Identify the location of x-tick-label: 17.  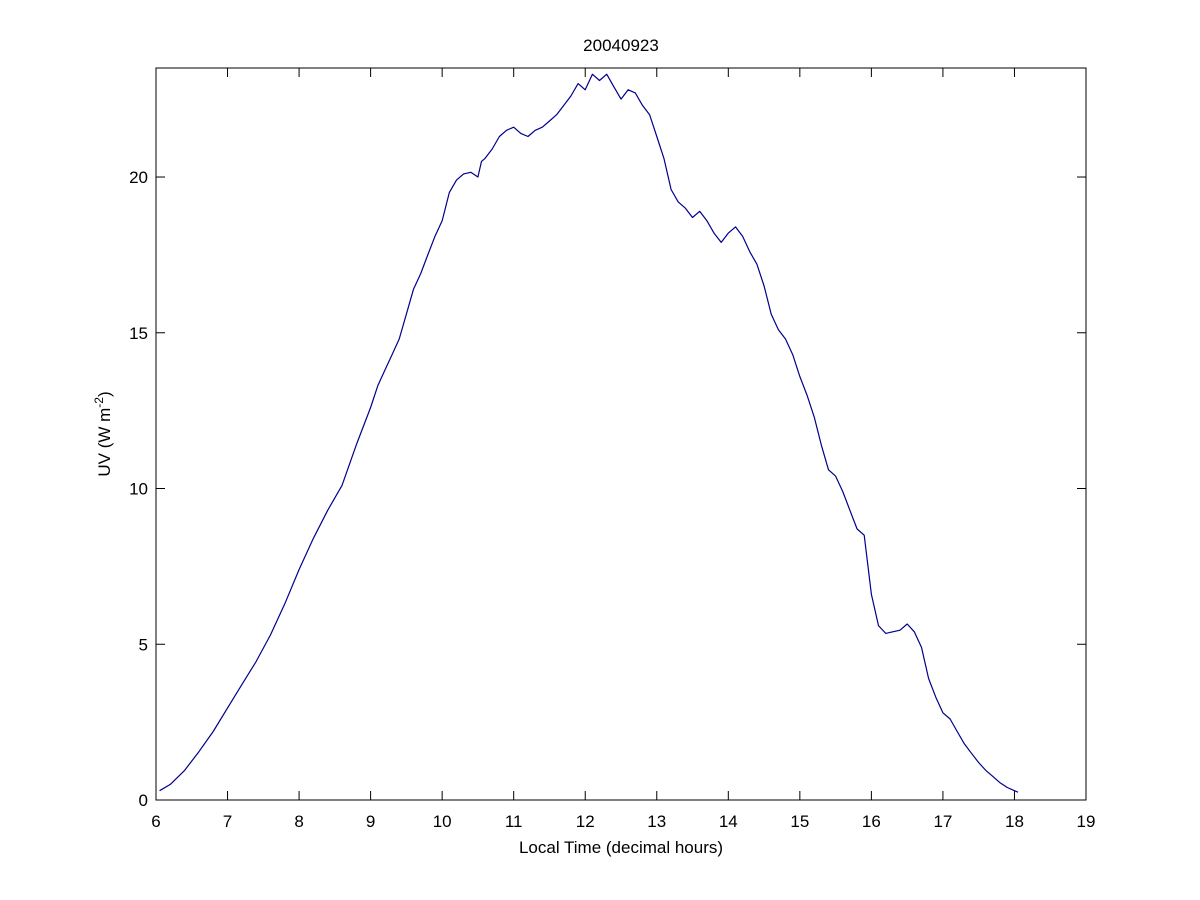
(942, 821).